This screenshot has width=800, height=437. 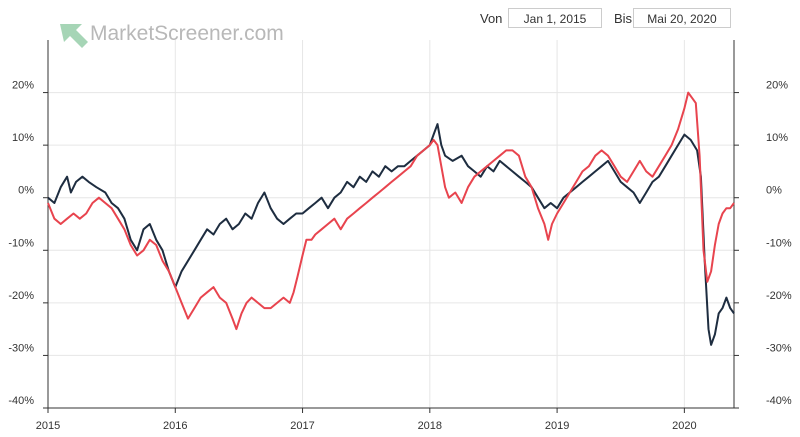 What do you see at coordinates (366, 426) in the screenshot?
I see `x-tick-labels: 2015 2016 2017 2018 2019 2020` at bounding box center [366, 426].